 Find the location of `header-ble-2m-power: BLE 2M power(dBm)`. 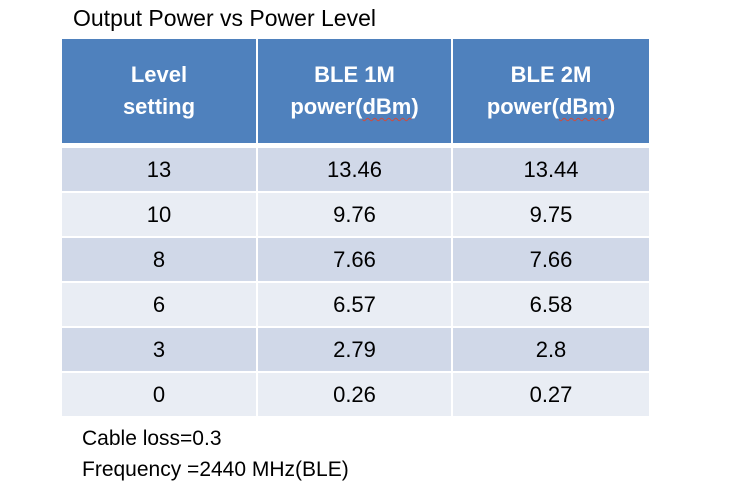

header-ble-2m-power: BLE 2M power(dBm) is located at coordinates (550, 93).